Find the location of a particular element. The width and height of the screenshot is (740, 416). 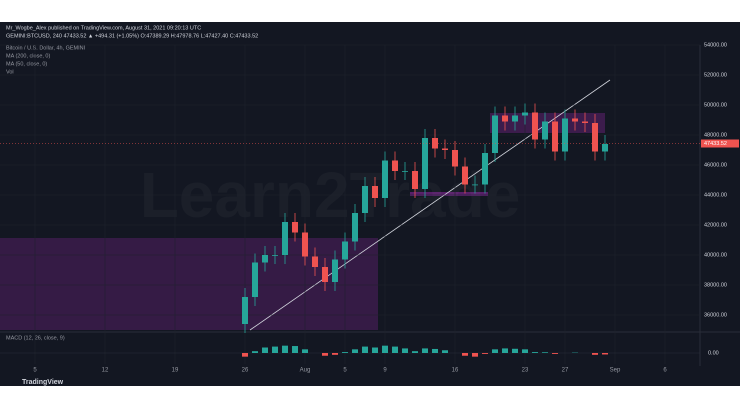

y-tick-label: 46000.00 is located at coordinates (715, 165).